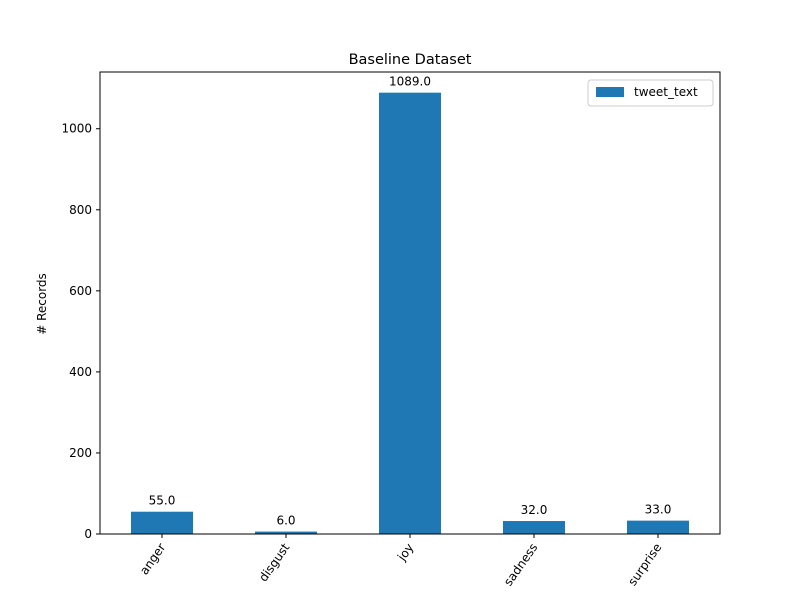 This screenshot has height=600, width=800. Describe the element at coordinates (88, 534) in the screenshot. I see `y-tick-label-0: 0` at that location.